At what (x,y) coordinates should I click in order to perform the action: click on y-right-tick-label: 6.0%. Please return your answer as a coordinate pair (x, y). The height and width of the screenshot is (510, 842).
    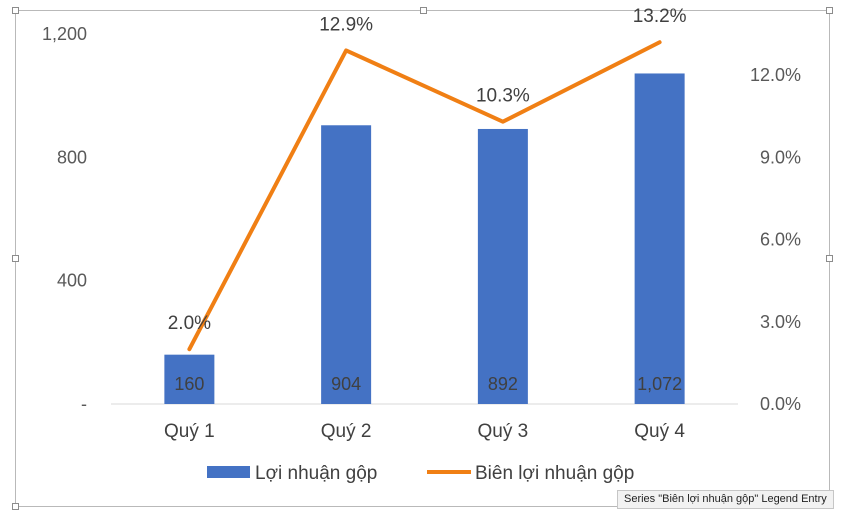
    Looking at the image, I should click on (780, 240).